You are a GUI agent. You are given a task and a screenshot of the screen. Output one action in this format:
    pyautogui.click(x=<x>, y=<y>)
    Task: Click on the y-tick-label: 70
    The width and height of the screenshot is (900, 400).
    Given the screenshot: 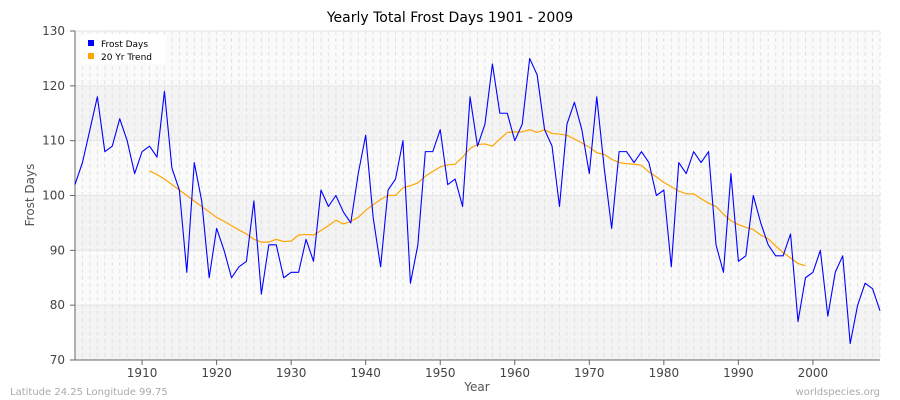 What is the action you would take?
    pyautogui.click(x=57, y=360)
    